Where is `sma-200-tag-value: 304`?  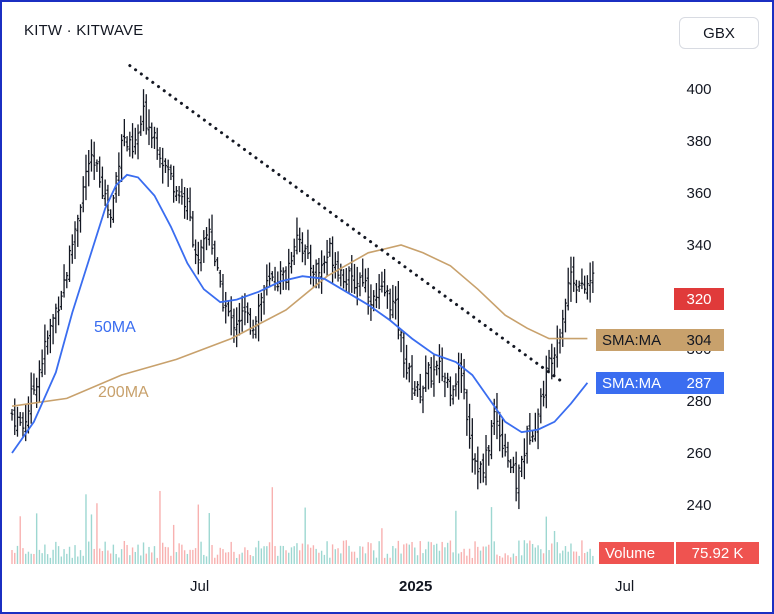 sma-200-tag-value: 304 is located at coordinates (699, 340).